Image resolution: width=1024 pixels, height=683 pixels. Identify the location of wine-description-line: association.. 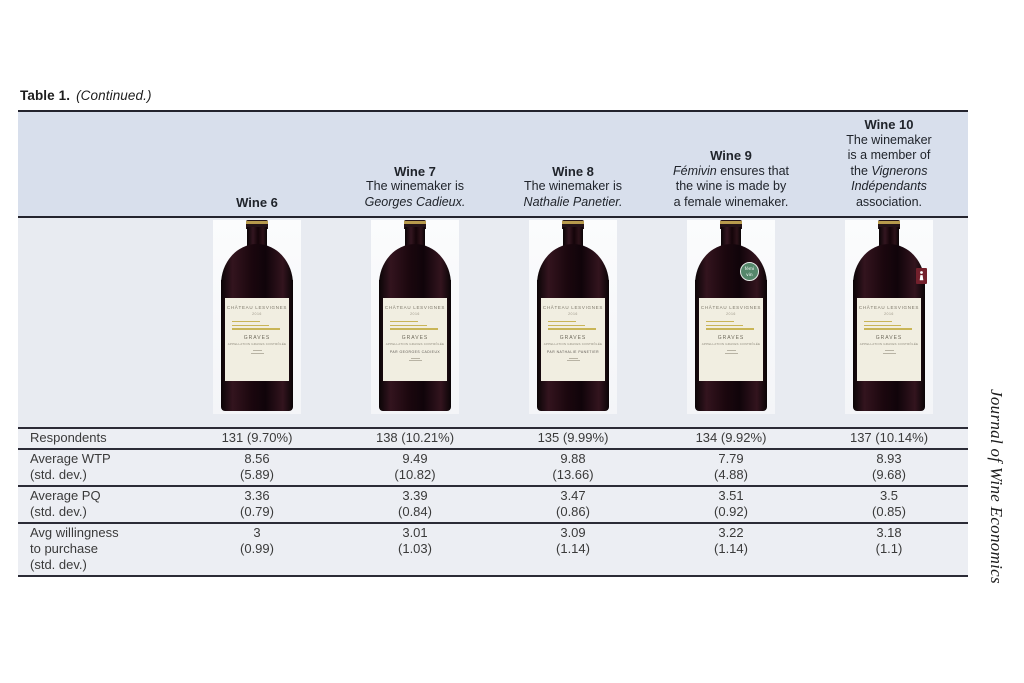
(888, 201).